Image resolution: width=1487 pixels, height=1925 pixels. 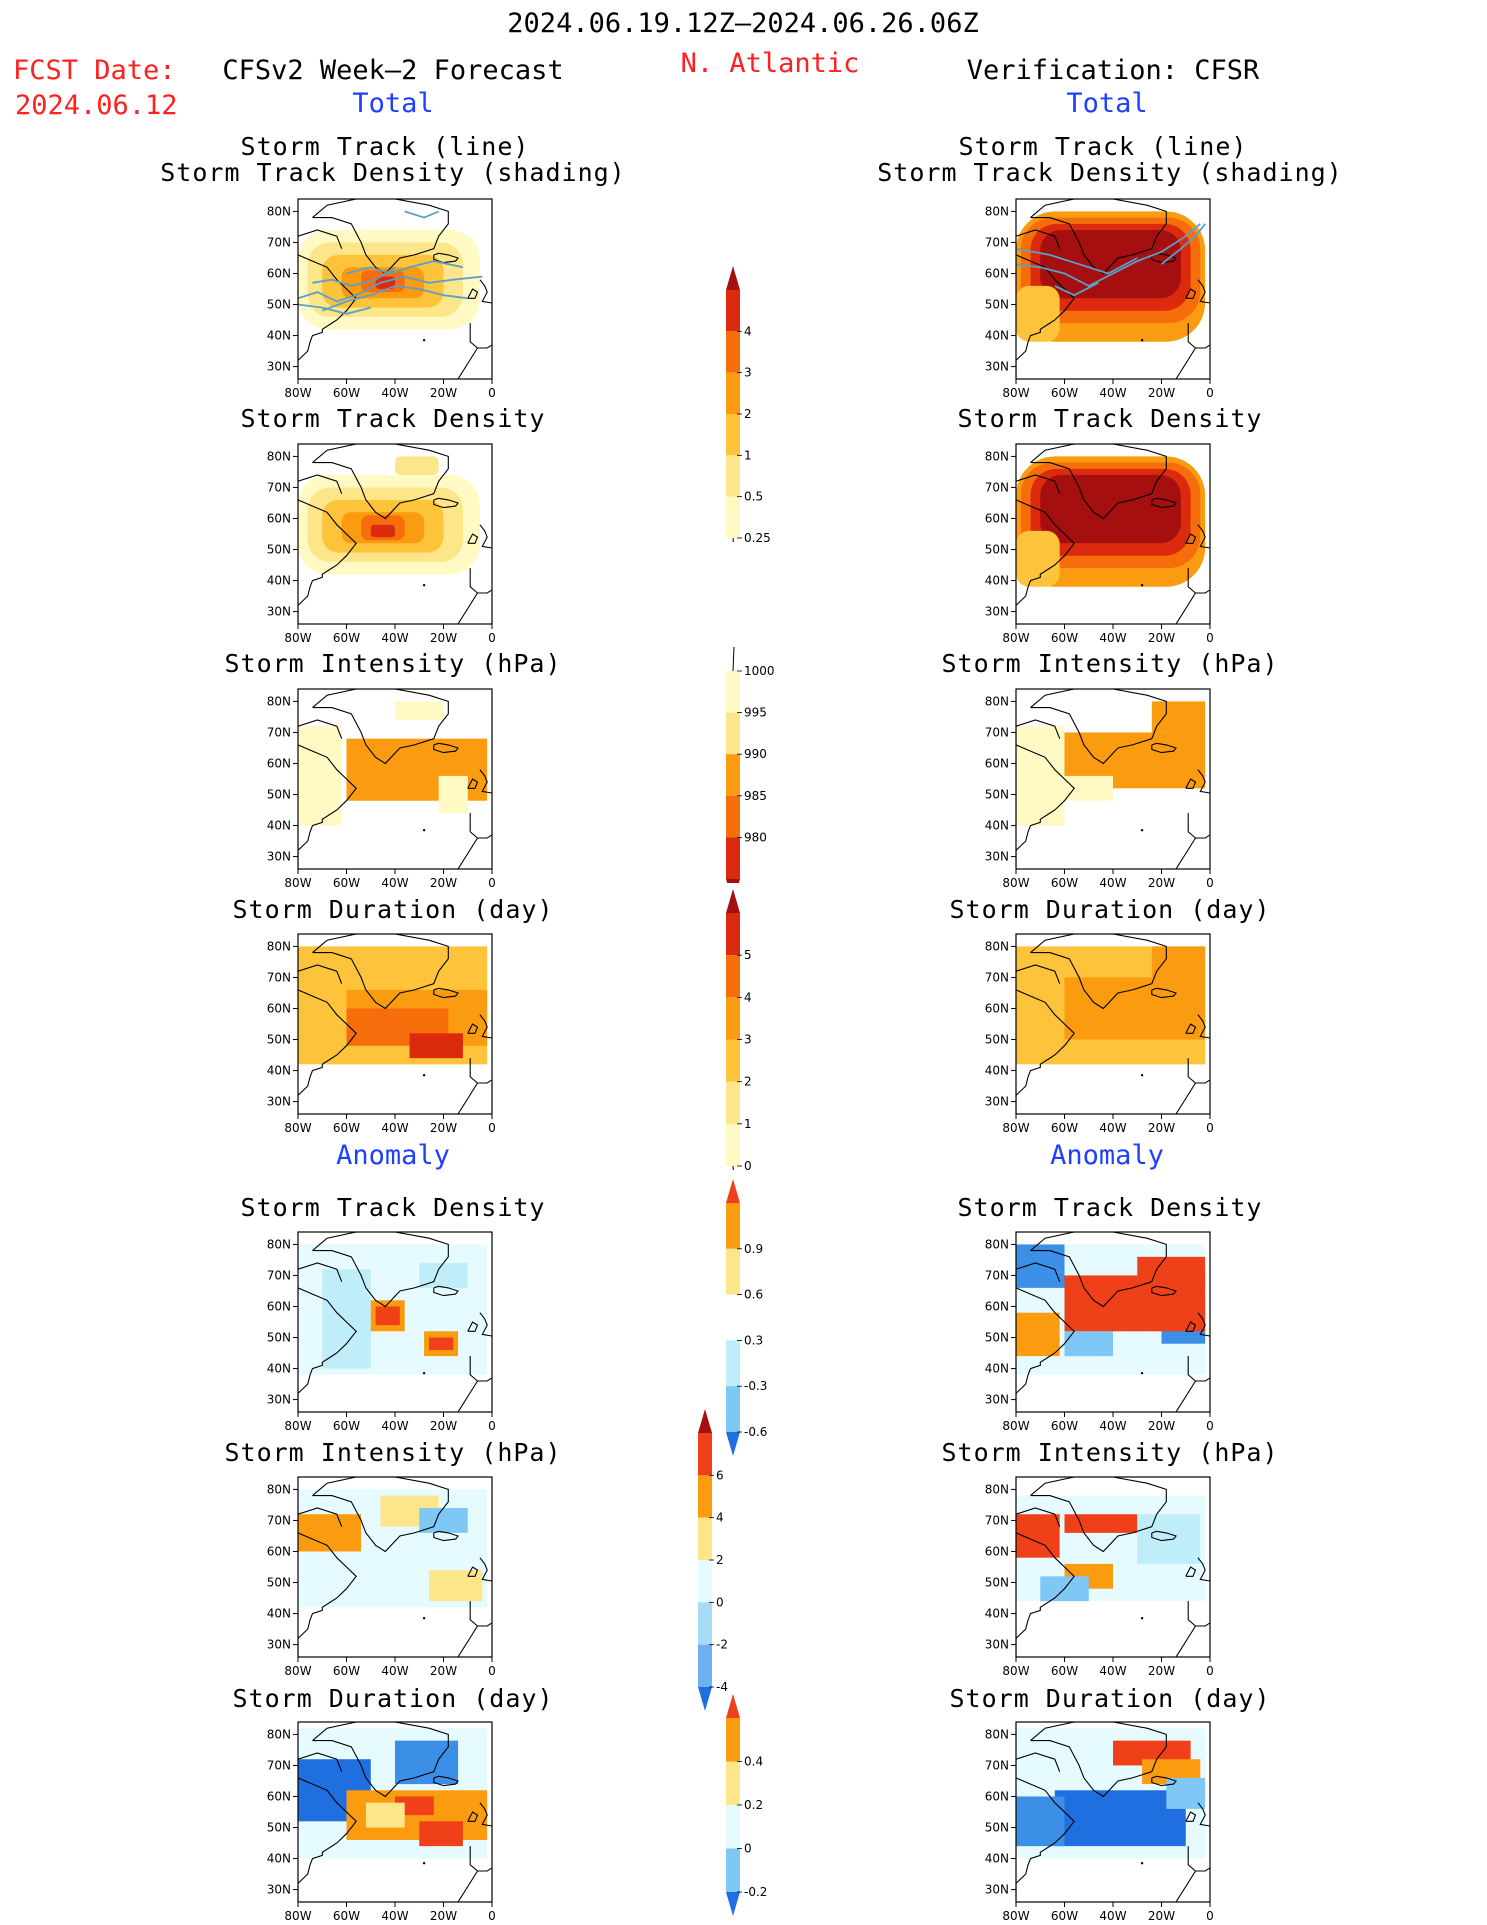 I want to click on colorbar-label: 1, so click(x=748, y=1124).